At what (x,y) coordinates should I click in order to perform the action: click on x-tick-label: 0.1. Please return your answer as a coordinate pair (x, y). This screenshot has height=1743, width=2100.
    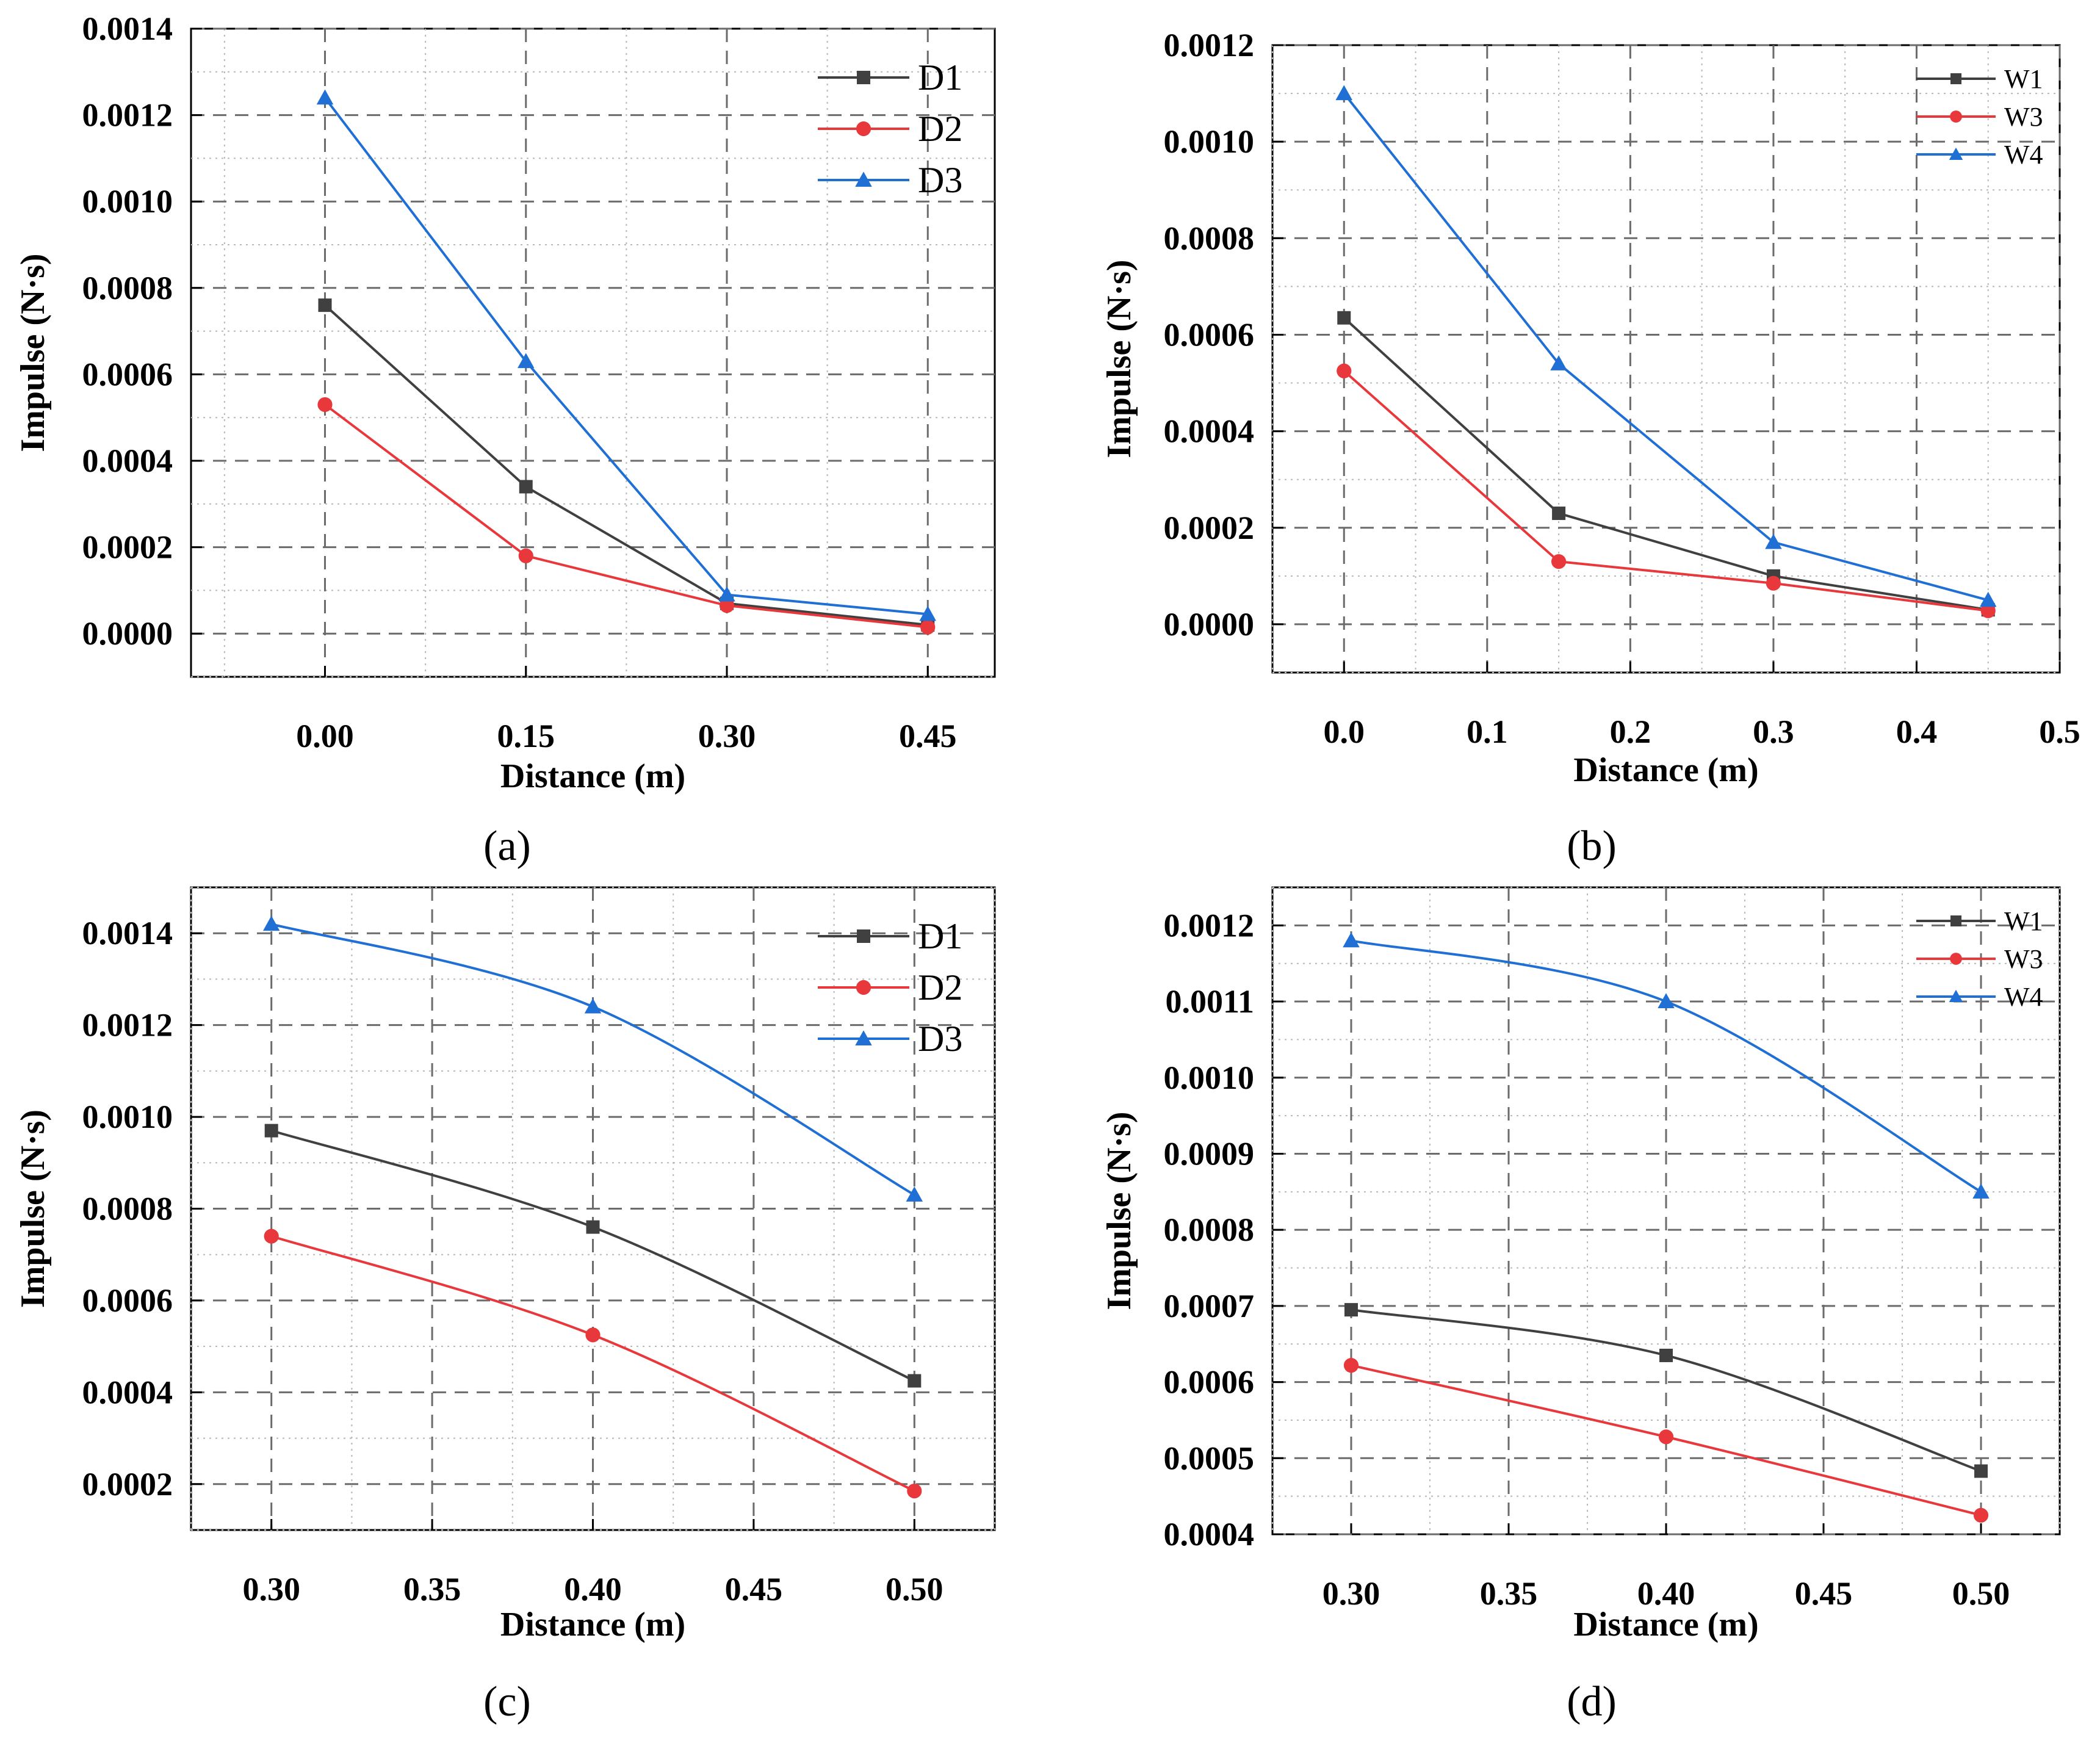
    Looking at the image, I should click on (1487, 732).